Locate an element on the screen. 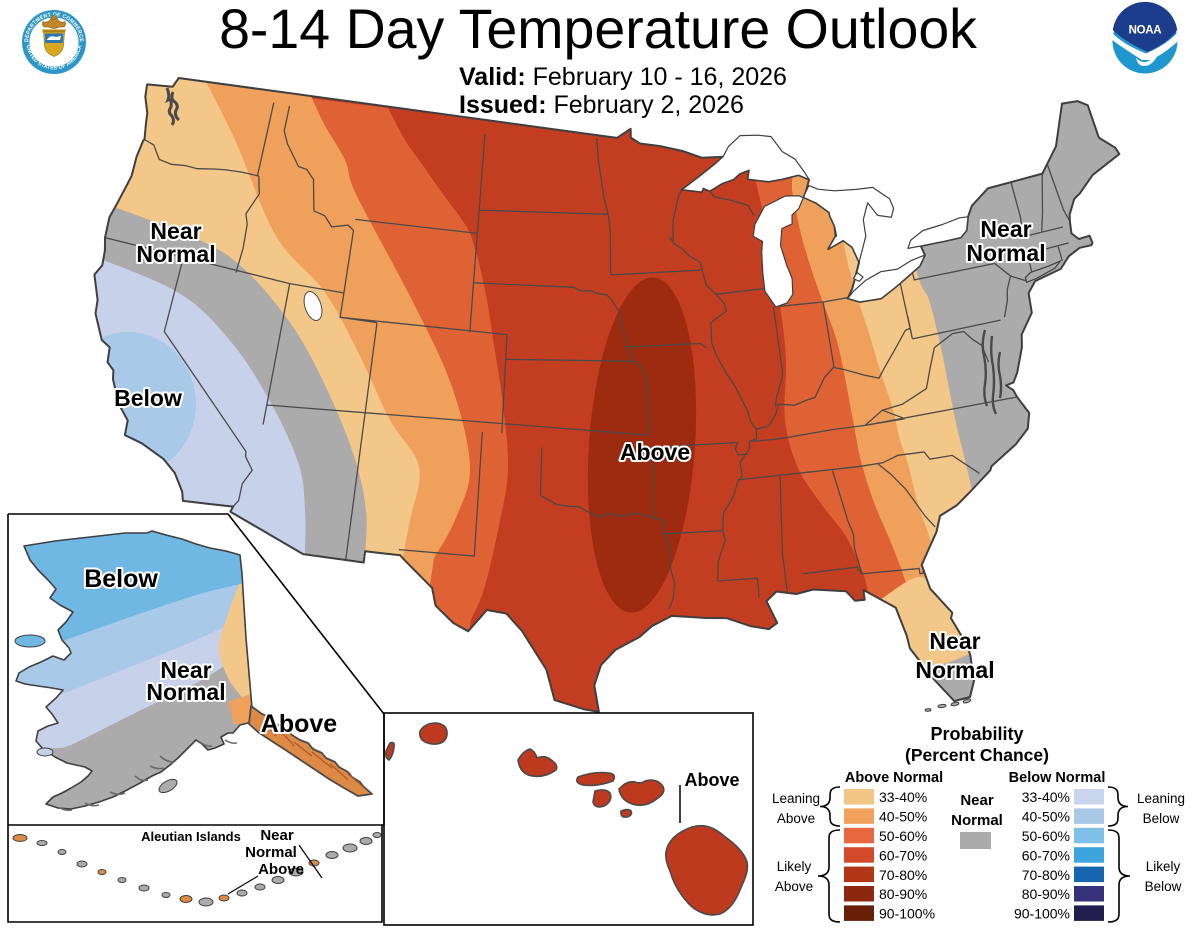 This screenshot has height=932, width=1200. svg-text: Below Normal is located at coordinates (1057, 778).